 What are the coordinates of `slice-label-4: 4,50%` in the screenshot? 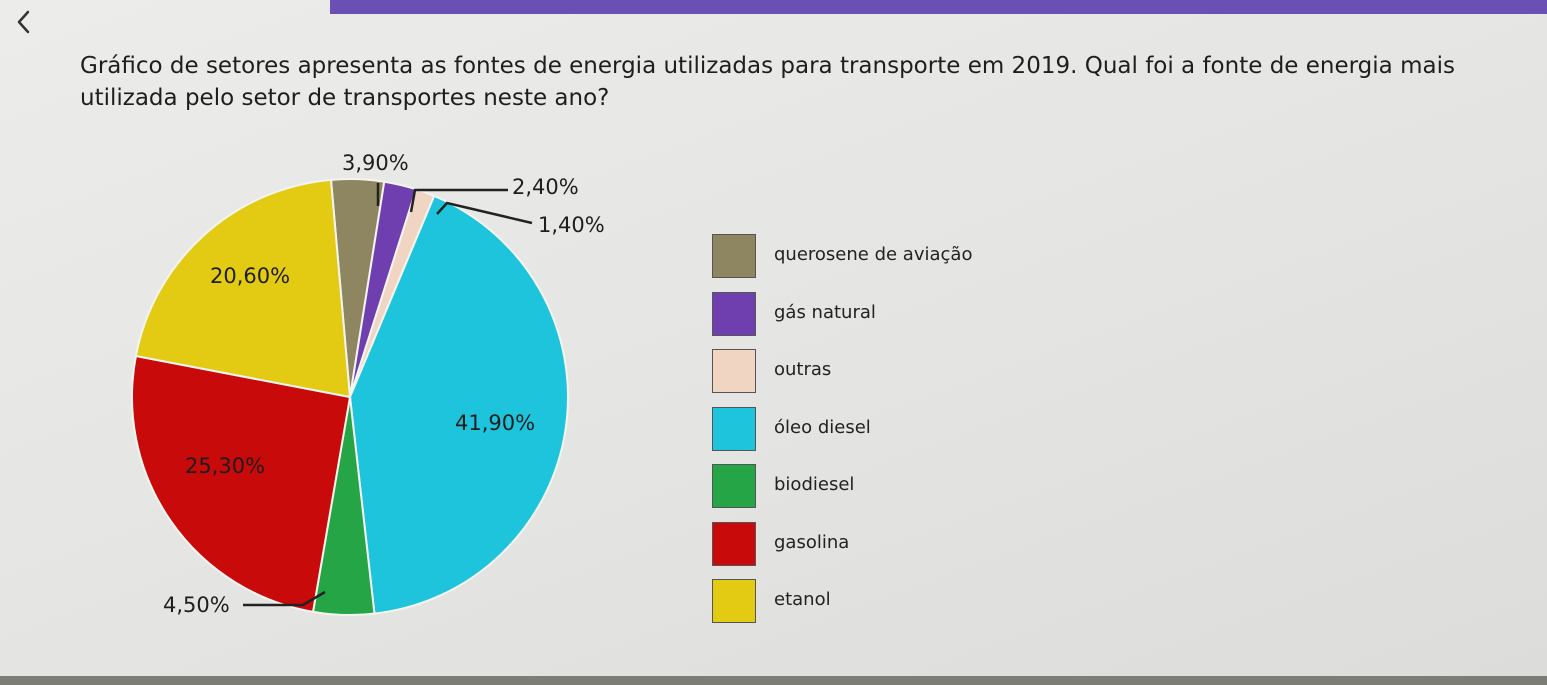 It's located at (196, 605).